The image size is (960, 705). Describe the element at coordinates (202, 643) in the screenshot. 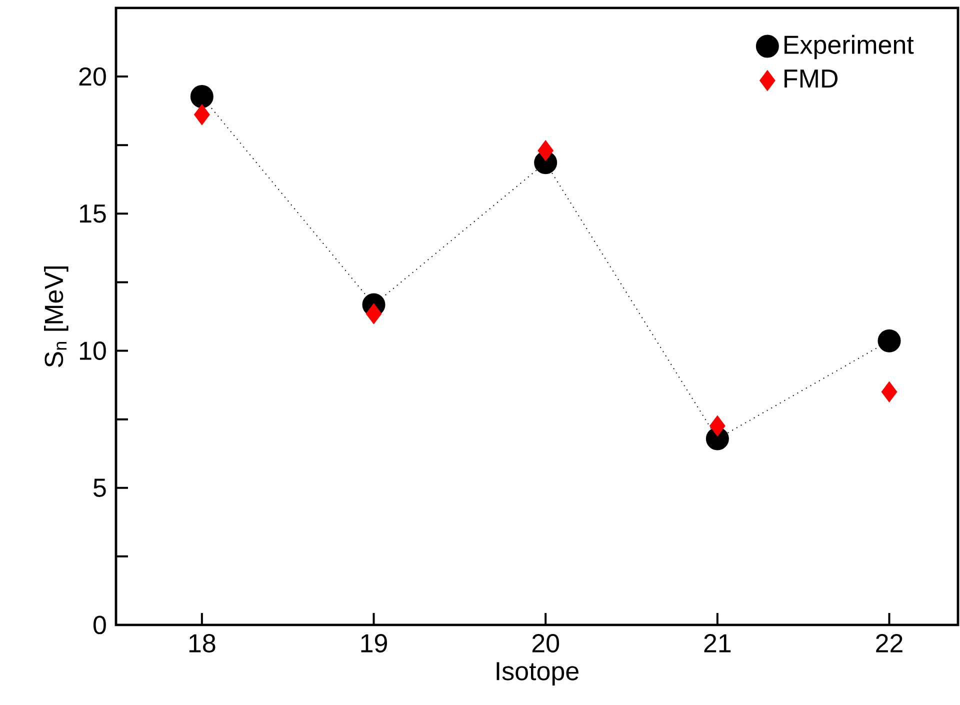

I see `x-tick-label: 18` at that location.